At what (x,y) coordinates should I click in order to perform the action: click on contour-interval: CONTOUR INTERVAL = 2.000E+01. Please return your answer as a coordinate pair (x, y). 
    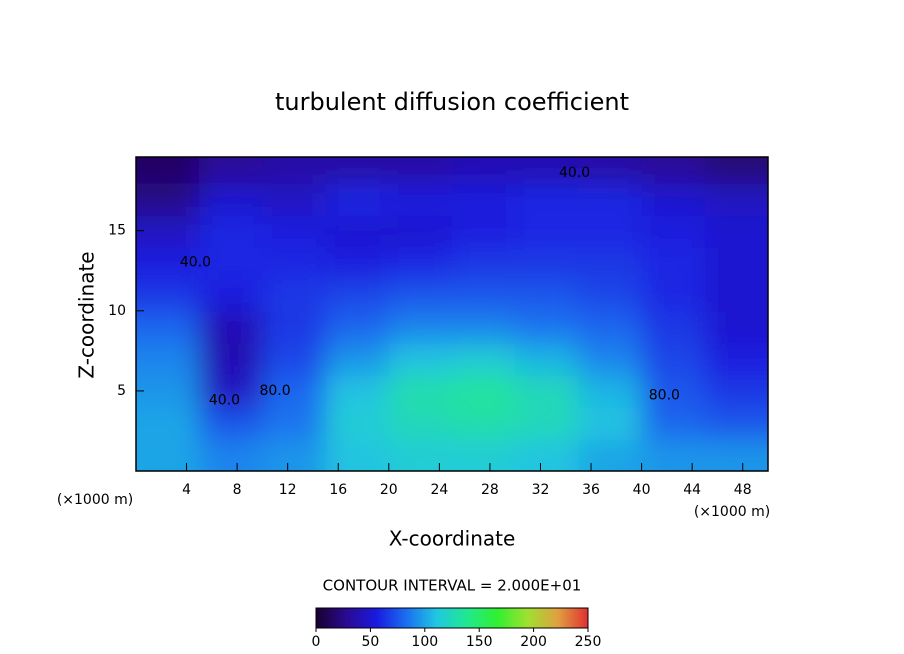
    Looking at the image, I should click on (452, 586).